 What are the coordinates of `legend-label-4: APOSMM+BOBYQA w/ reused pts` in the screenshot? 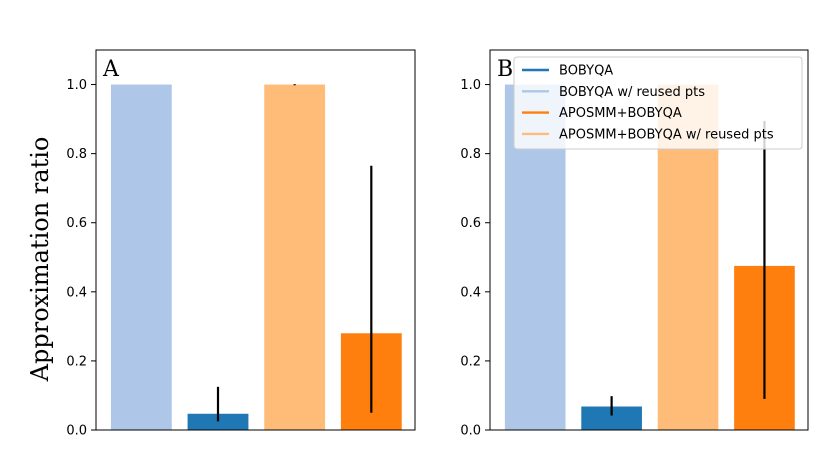 It's located at (666, 134).